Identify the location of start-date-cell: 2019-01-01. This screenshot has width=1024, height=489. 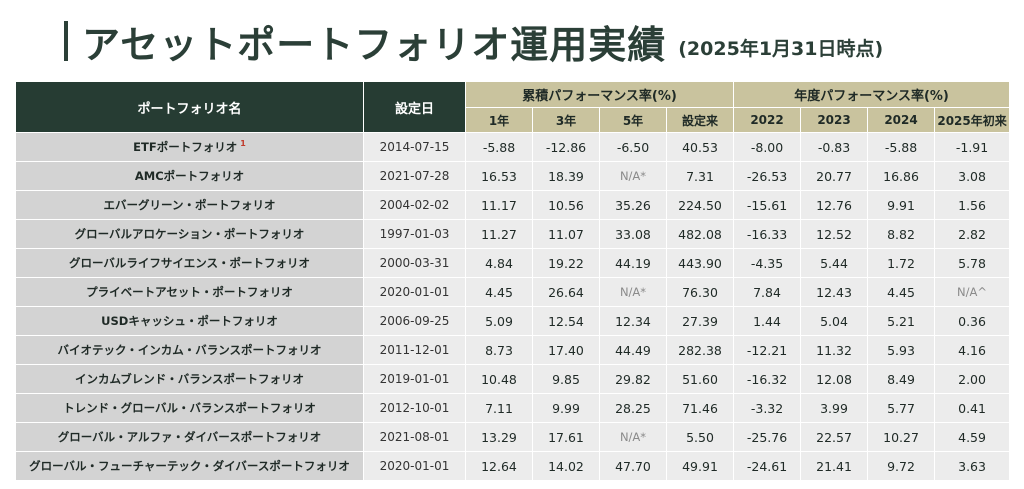
(415, 379).